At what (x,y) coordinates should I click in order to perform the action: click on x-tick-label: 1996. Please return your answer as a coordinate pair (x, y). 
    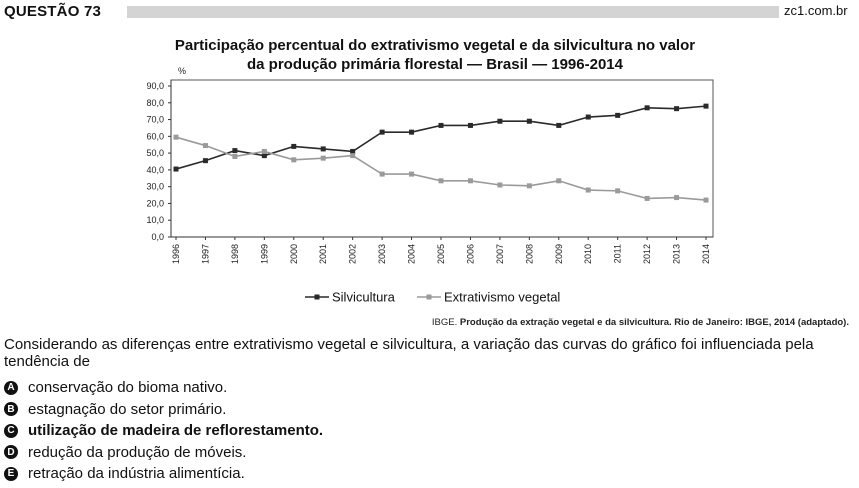
    Looking at the image, I should click on (176, 254).